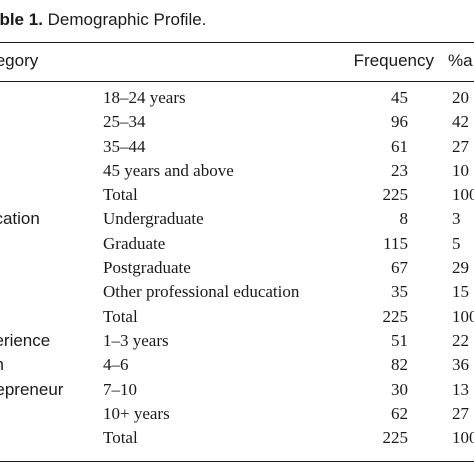 This screenshot has width=474, height=474. Describe the element at coordinates (399, 413) in the screenshot. I see `row-frequency: 62` at that location.